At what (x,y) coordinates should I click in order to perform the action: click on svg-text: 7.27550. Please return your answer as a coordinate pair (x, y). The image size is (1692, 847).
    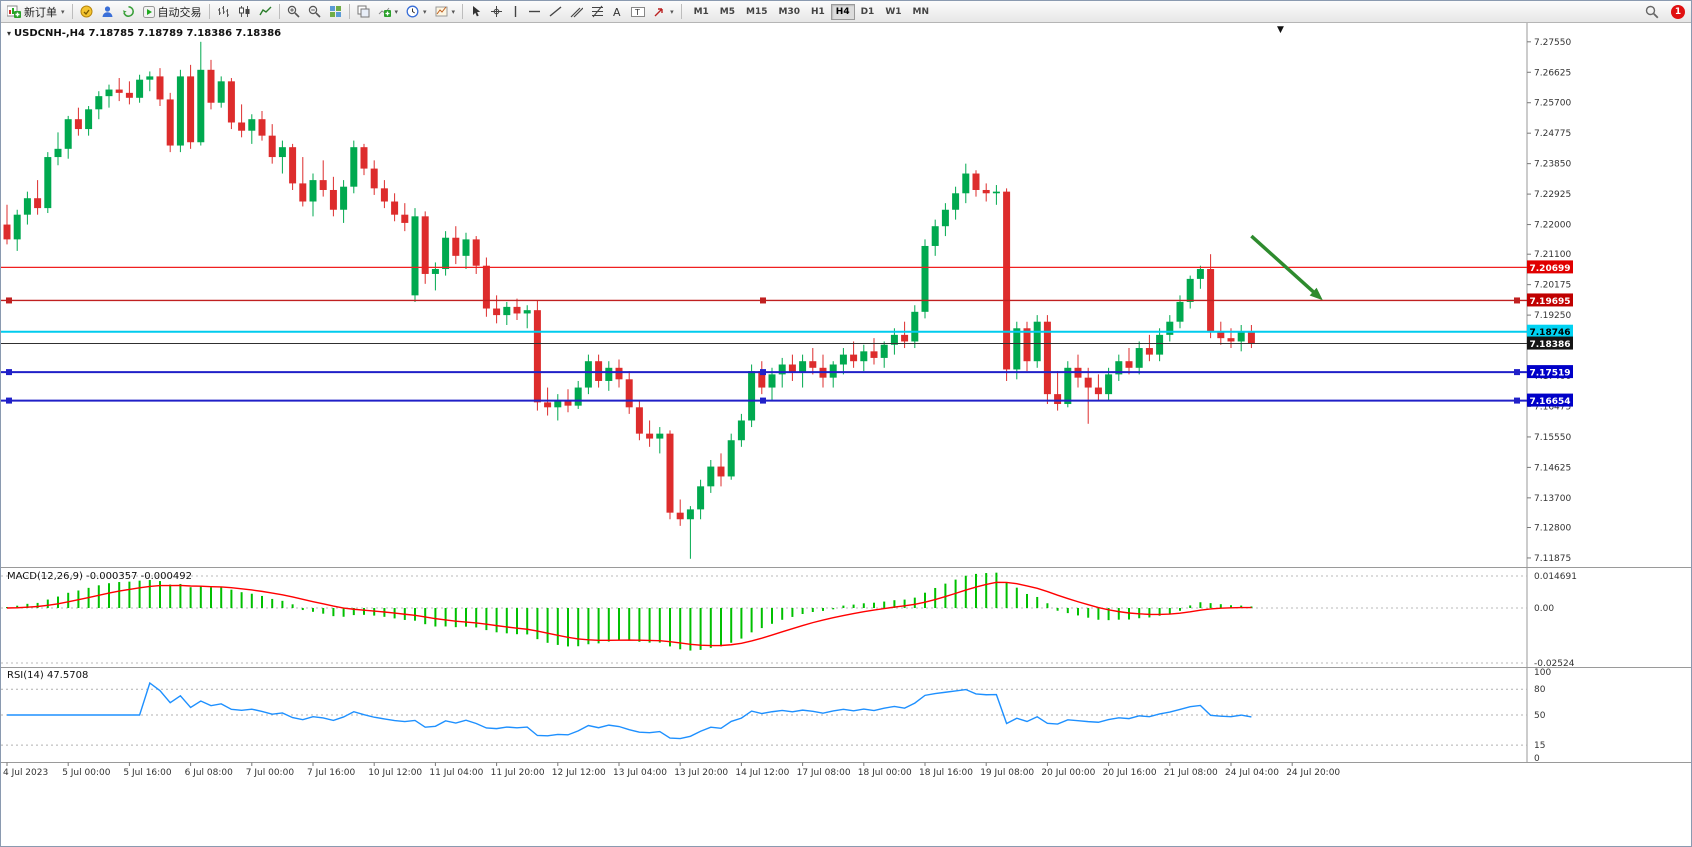
    Looking at the image, I should click on (1552, 43).